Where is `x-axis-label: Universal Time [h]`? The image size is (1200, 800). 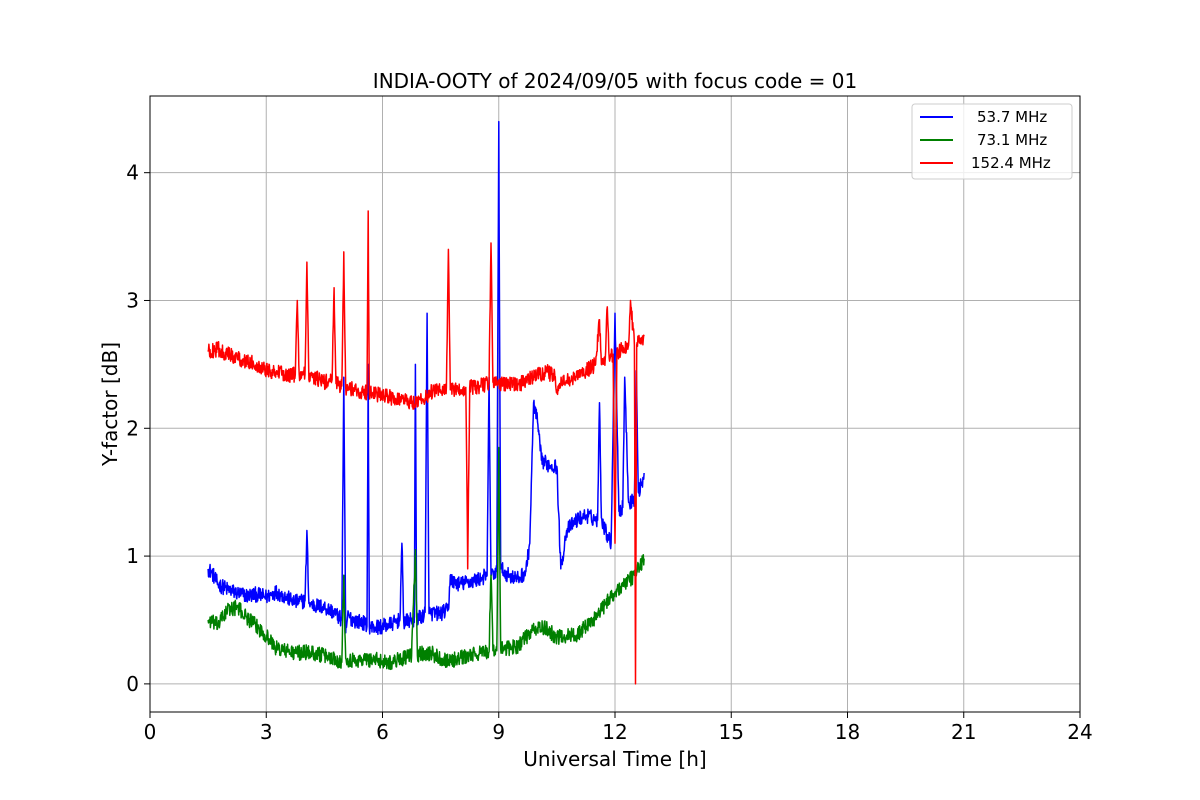
x-axis-label: Universal Time [h] is located at coordinates (614, 759).